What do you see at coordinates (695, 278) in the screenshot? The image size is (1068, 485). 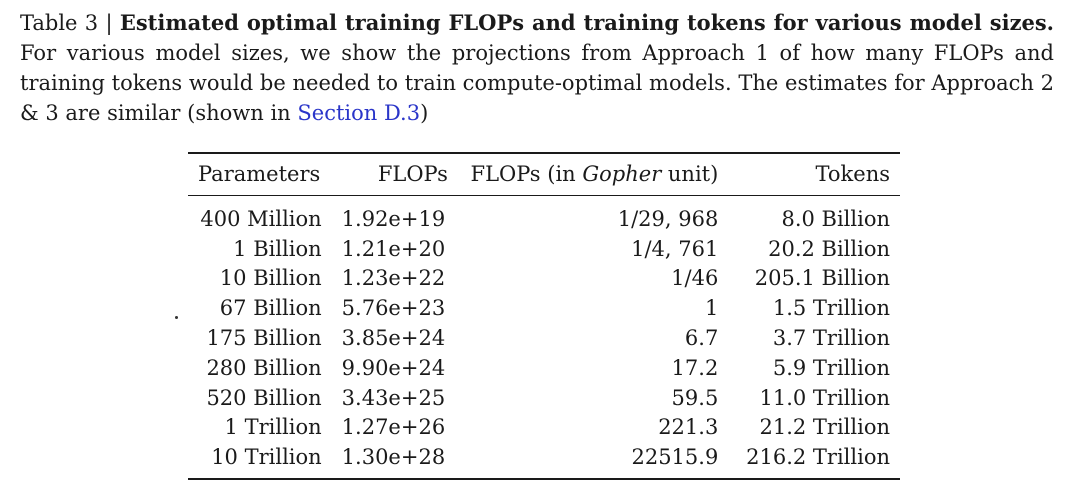 I see `cell-flops-gopher: 1/46` at bounding box center [695, 278].